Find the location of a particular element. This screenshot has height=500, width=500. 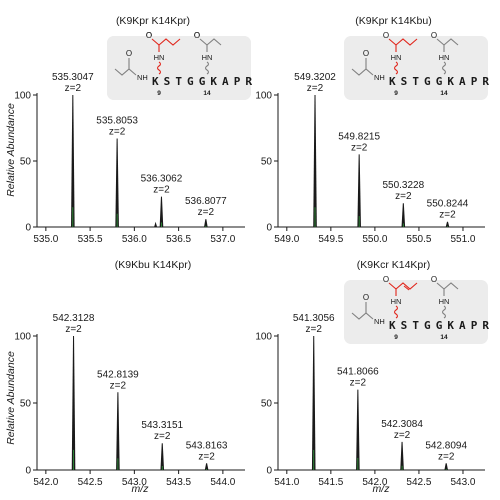

x-tick-label: 544.0 is located at coordinates (222, 482).